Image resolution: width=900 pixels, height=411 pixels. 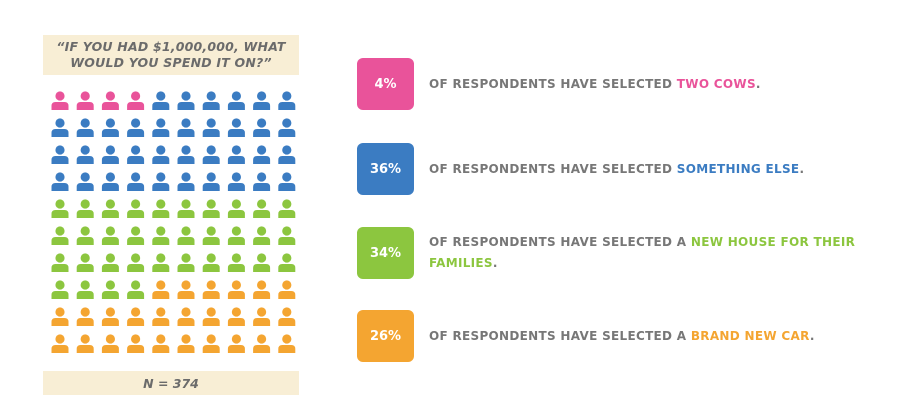 I want to click on sample-size-label: N = 374, so click(x=171, y=383).